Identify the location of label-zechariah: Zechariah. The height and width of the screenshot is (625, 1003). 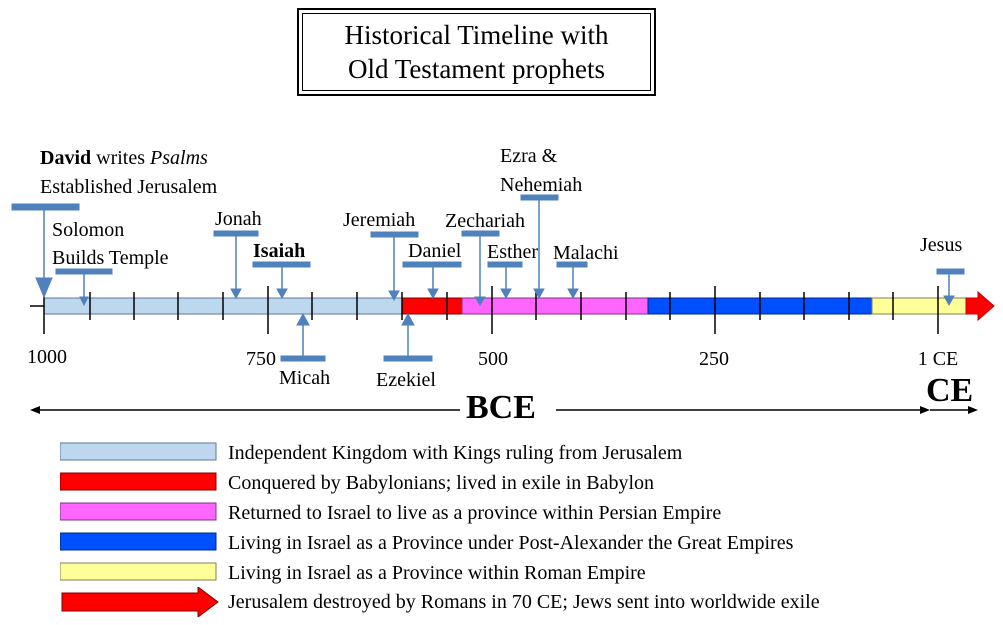
(485, 221).